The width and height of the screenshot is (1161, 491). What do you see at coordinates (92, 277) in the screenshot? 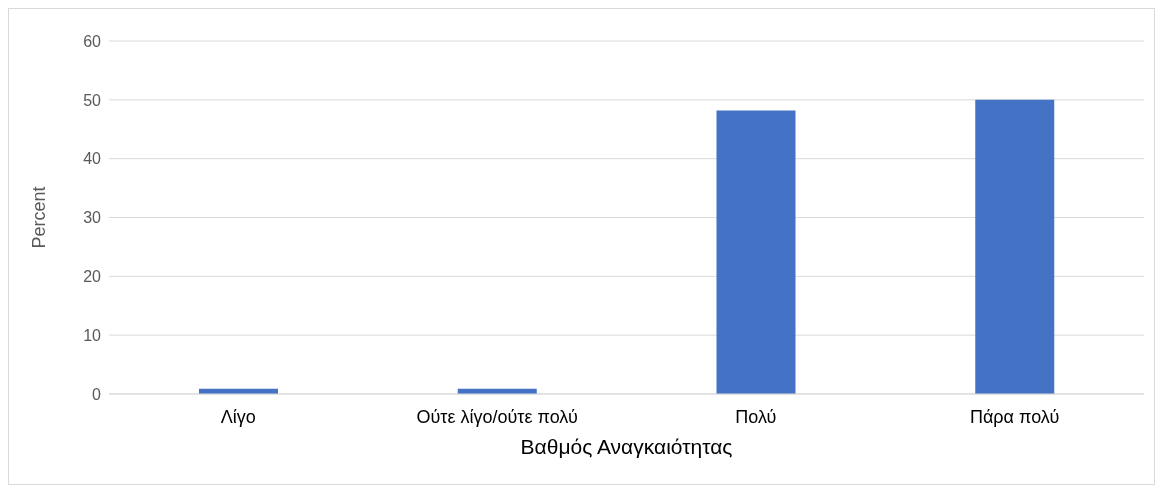
I see `y-tick-label: 20` at bounding box center [92, 277].